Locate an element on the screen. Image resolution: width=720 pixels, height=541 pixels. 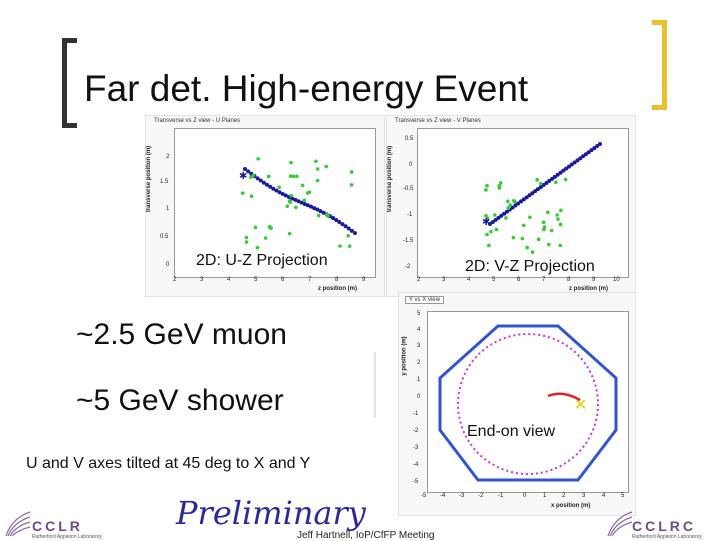
uz-xtick: 9 is located at coordinates (364, 280).